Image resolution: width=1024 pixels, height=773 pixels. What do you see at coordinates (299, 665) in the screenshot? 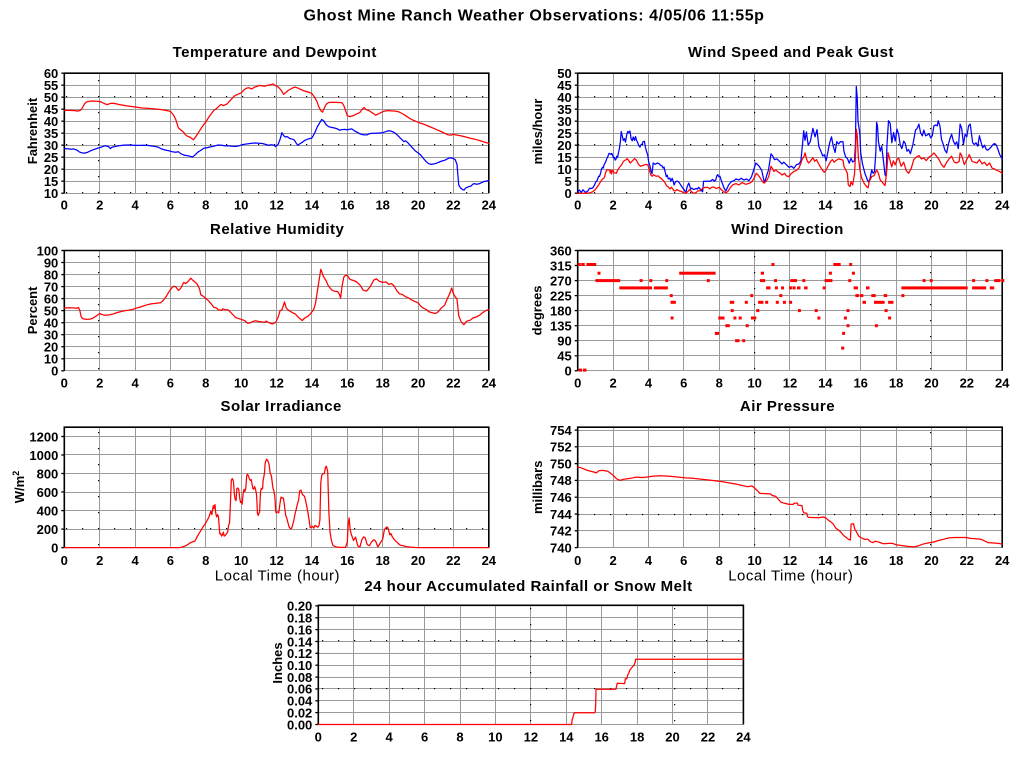
I see `svg-text: 0.10` at bounding box center [299, 665].